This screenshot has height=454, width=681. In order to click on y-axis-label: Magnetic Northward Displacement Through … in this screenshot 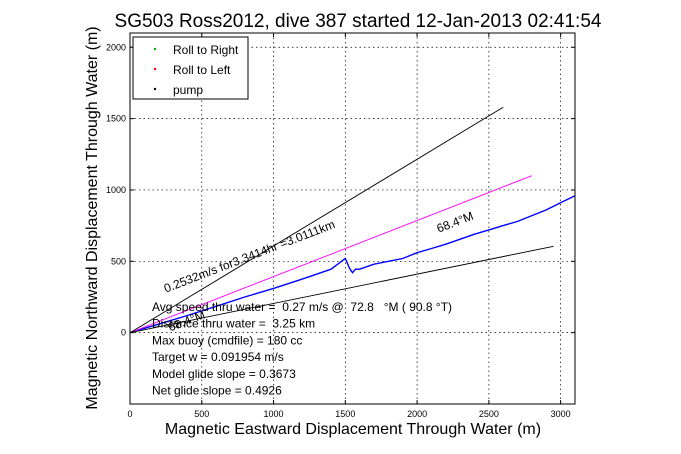, I will do `click(92, 217)`.